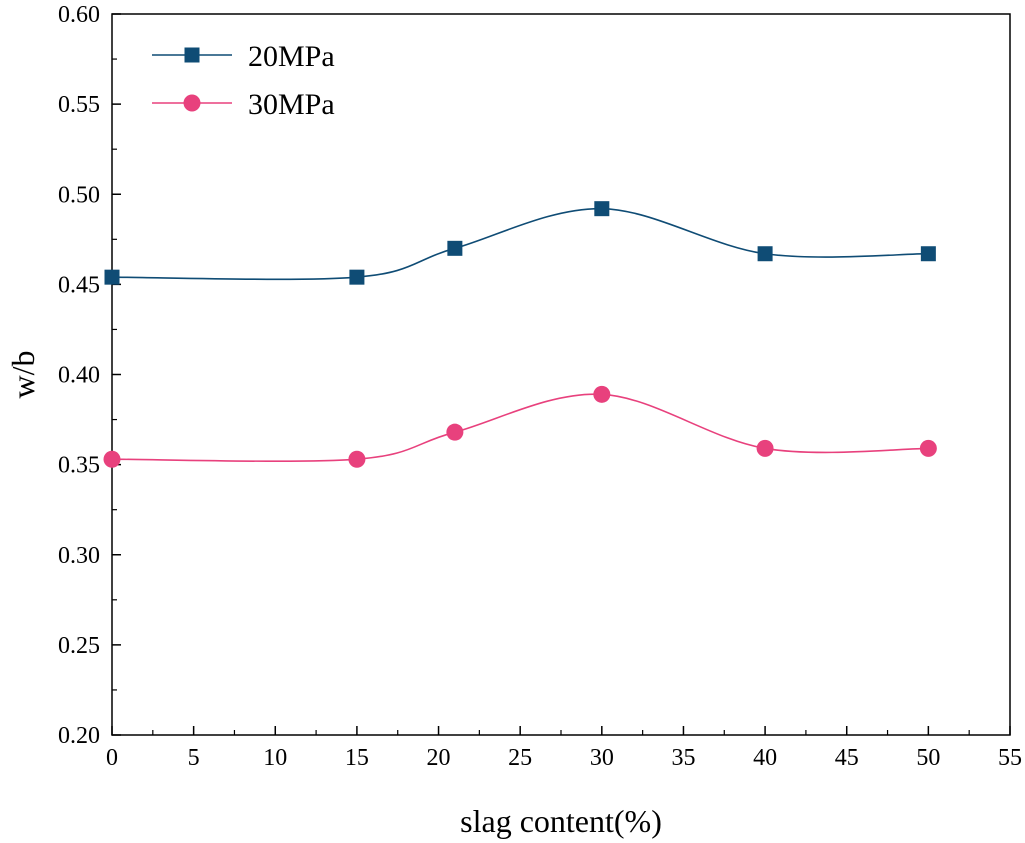 This screenshot has width=1025, height=843. What do you see at coordinates (243, 56) in the screenshot?
I see `legend-item: 20MPa` at bounding box center [243, 56].